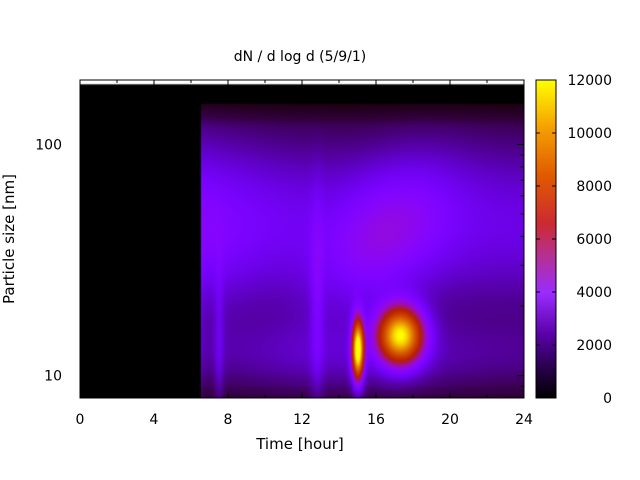 The height and width of the screenshot is (480, 640). Describe the element at coordinates (376, 420) in the screenshot. I see `x-tick-label: 16` at that location.